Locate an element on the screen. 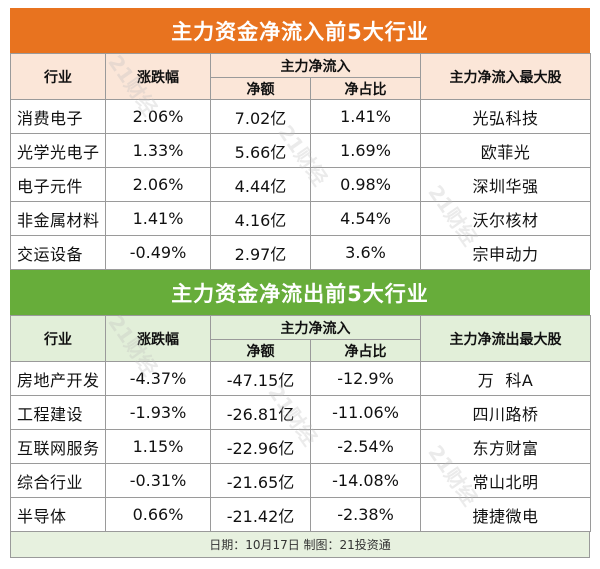 The height and width of the screenshot is (569, 600). top-stock-cell: 万 科A is located at coordinates (505, 378).